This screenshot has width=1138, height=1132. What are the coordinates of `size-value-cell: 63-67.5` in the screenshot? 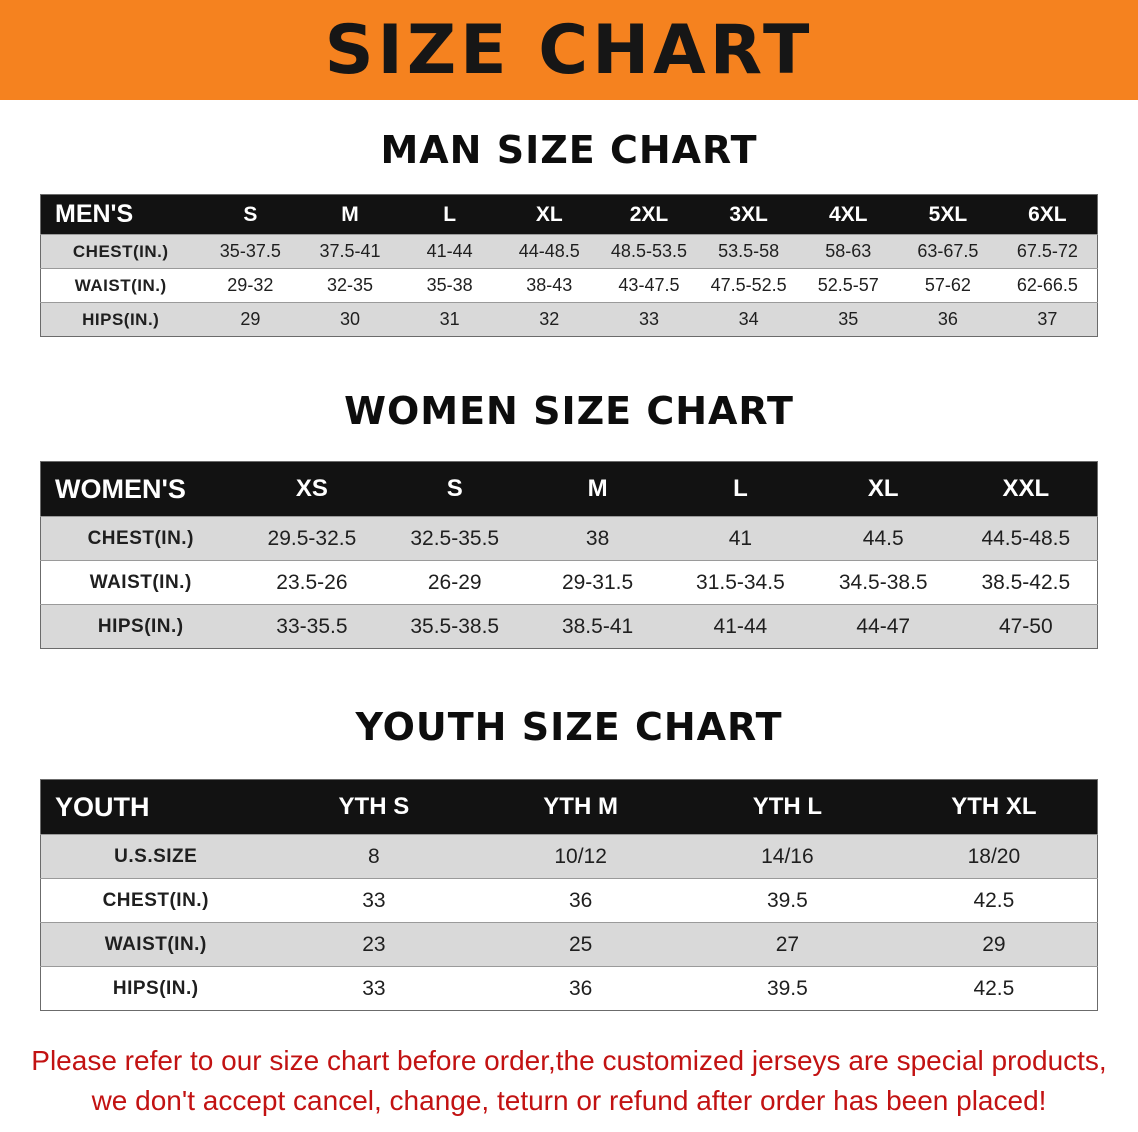 It's located at (948, 251).